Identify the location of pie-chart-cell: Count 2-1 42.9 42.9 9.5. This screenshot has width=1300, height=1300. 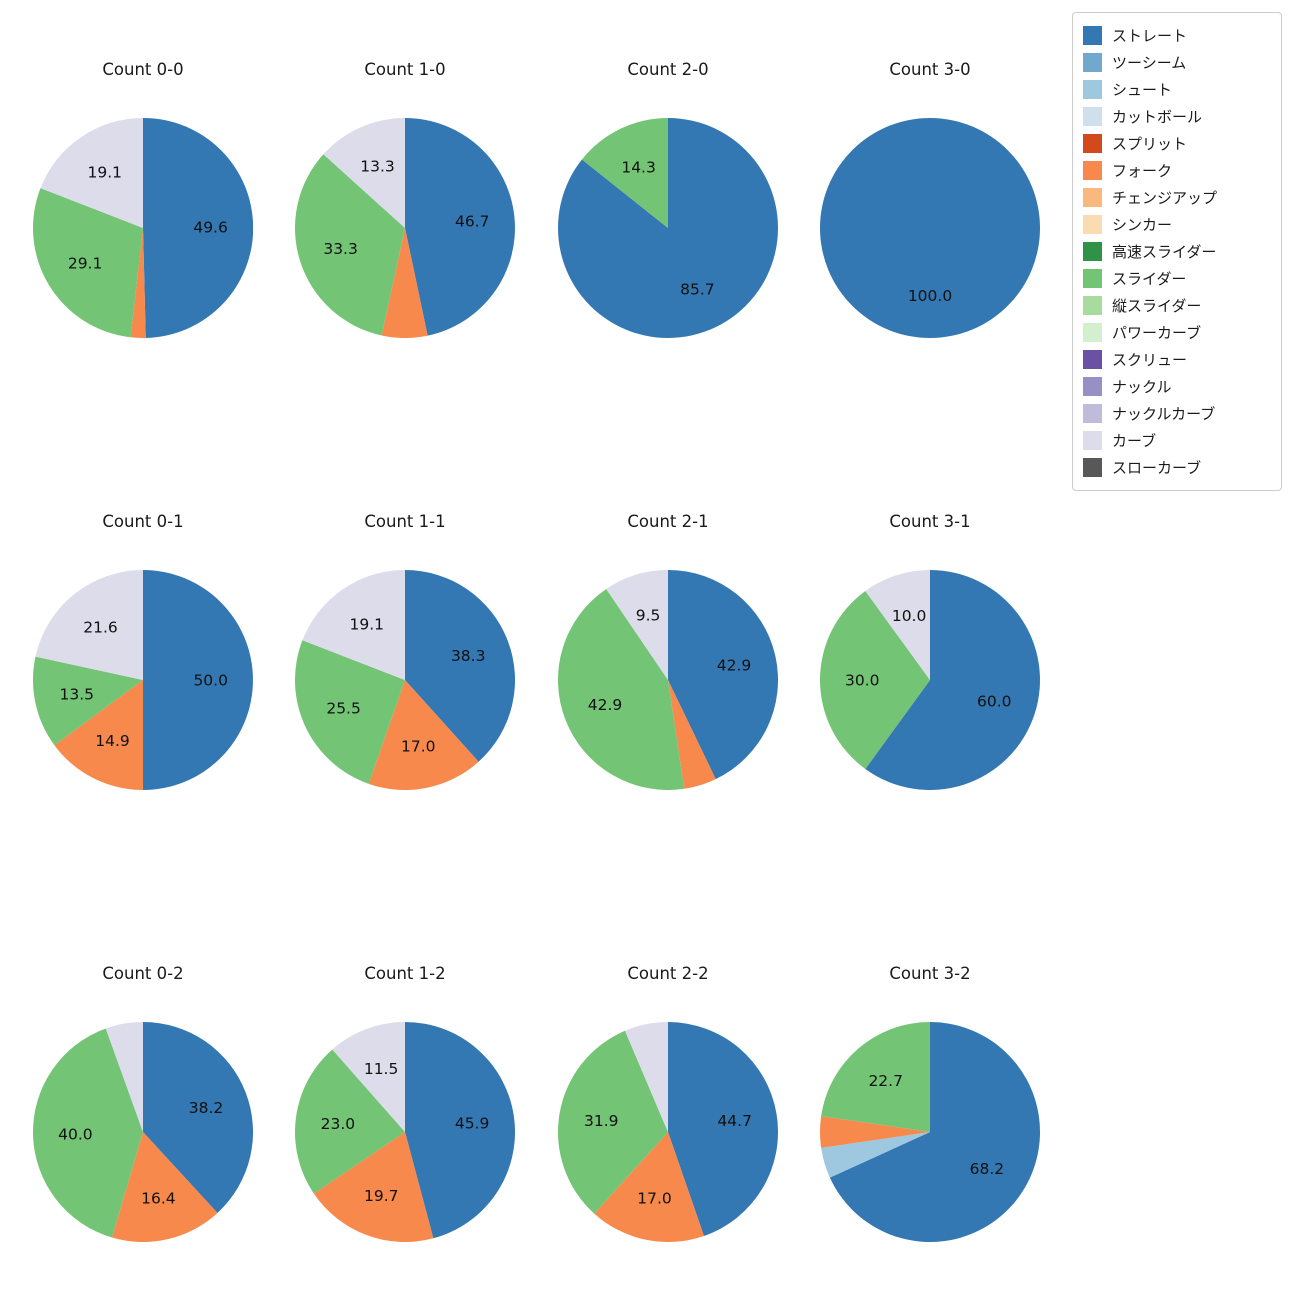
(668, 650).